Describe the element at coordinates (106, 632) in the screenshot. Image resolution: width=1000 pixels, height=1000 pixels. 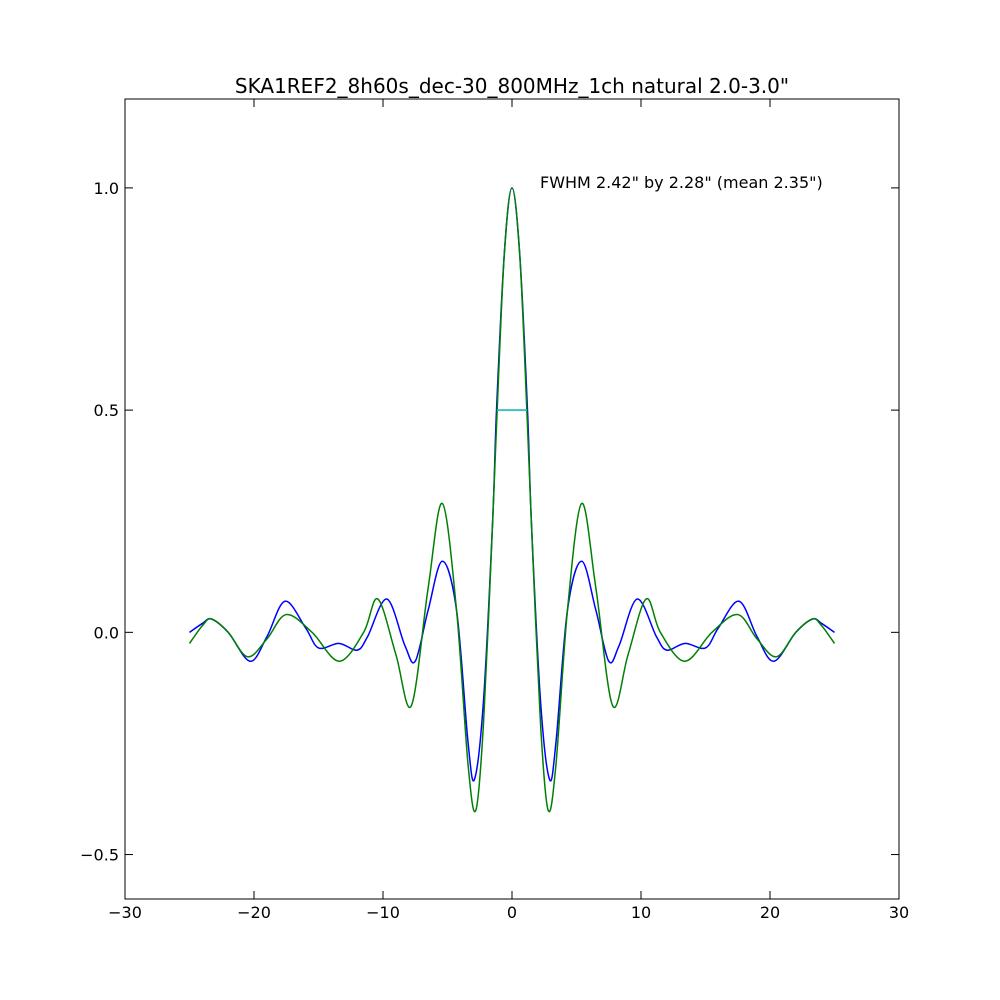
I see `y-tick-label: 0.0` at that location.